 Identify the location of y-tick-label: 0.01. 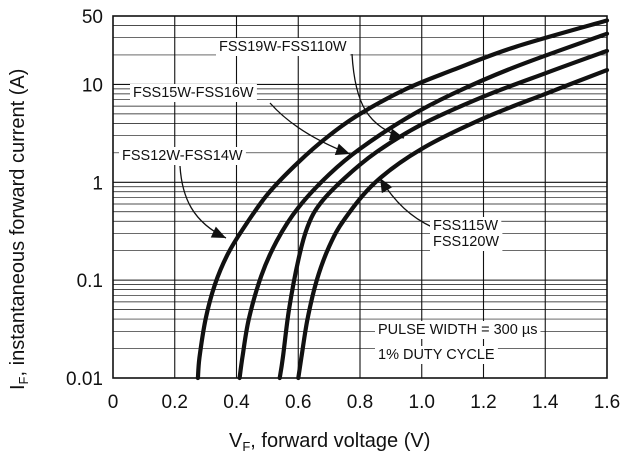
(84, 379).